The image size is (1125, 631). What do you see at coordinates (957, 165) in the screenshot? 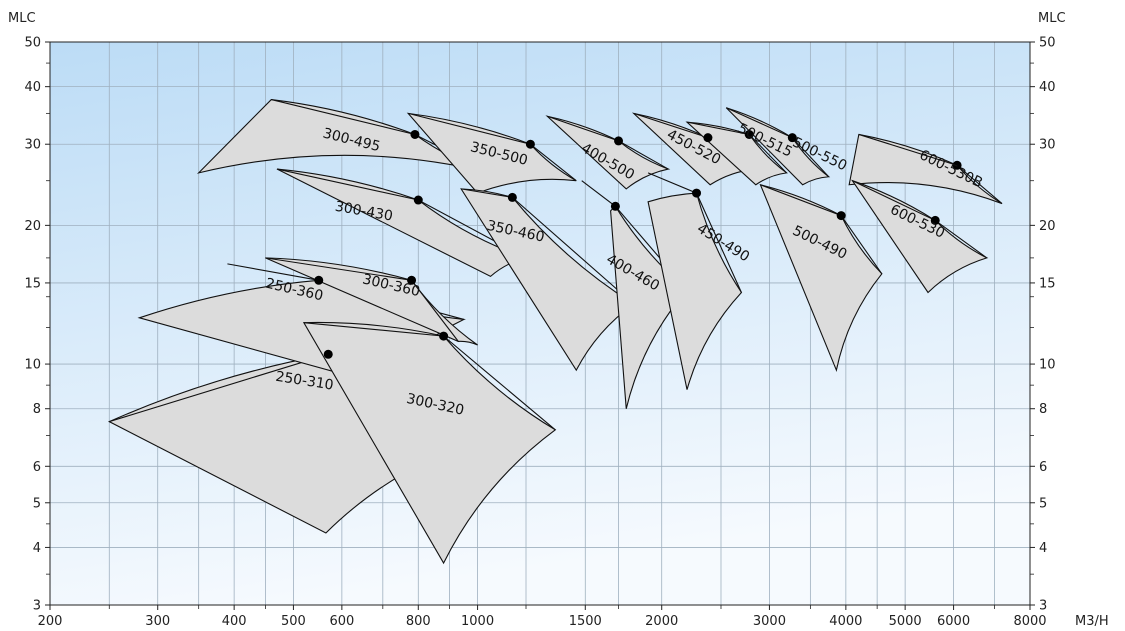
I see `bep-point-600-530B` at bounding box center [957, 165].